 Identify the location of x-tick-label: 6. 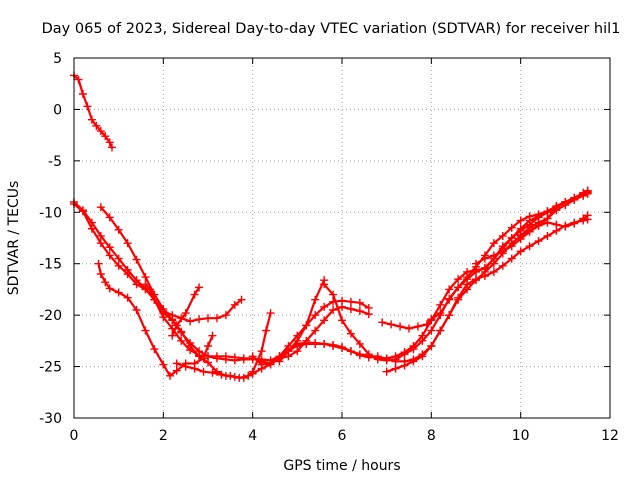
(342, 436).